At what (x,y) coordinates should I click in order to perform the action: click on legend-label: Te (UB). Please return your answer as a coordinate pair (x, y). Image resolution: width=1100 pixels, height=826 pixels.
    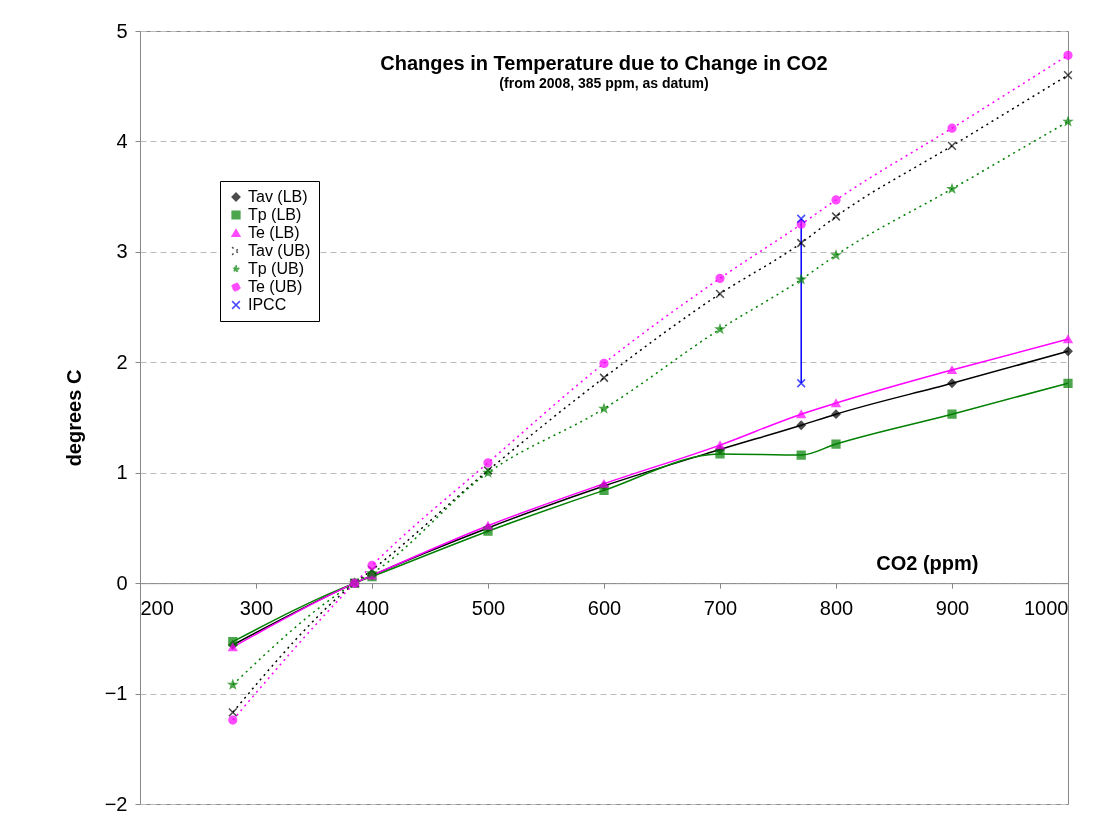
    Looking at the image, I should click on (275, 286).